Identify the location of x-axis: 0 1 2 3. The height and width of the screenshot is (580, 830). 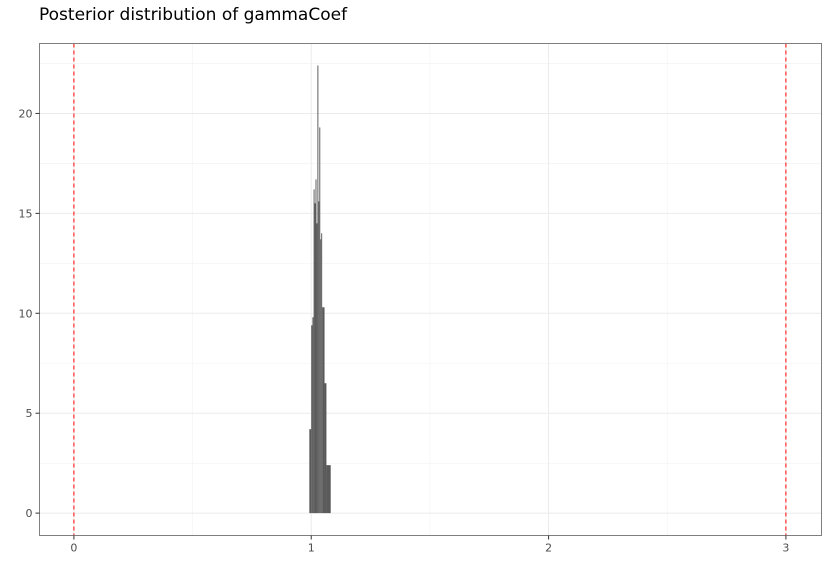
(429, 545).